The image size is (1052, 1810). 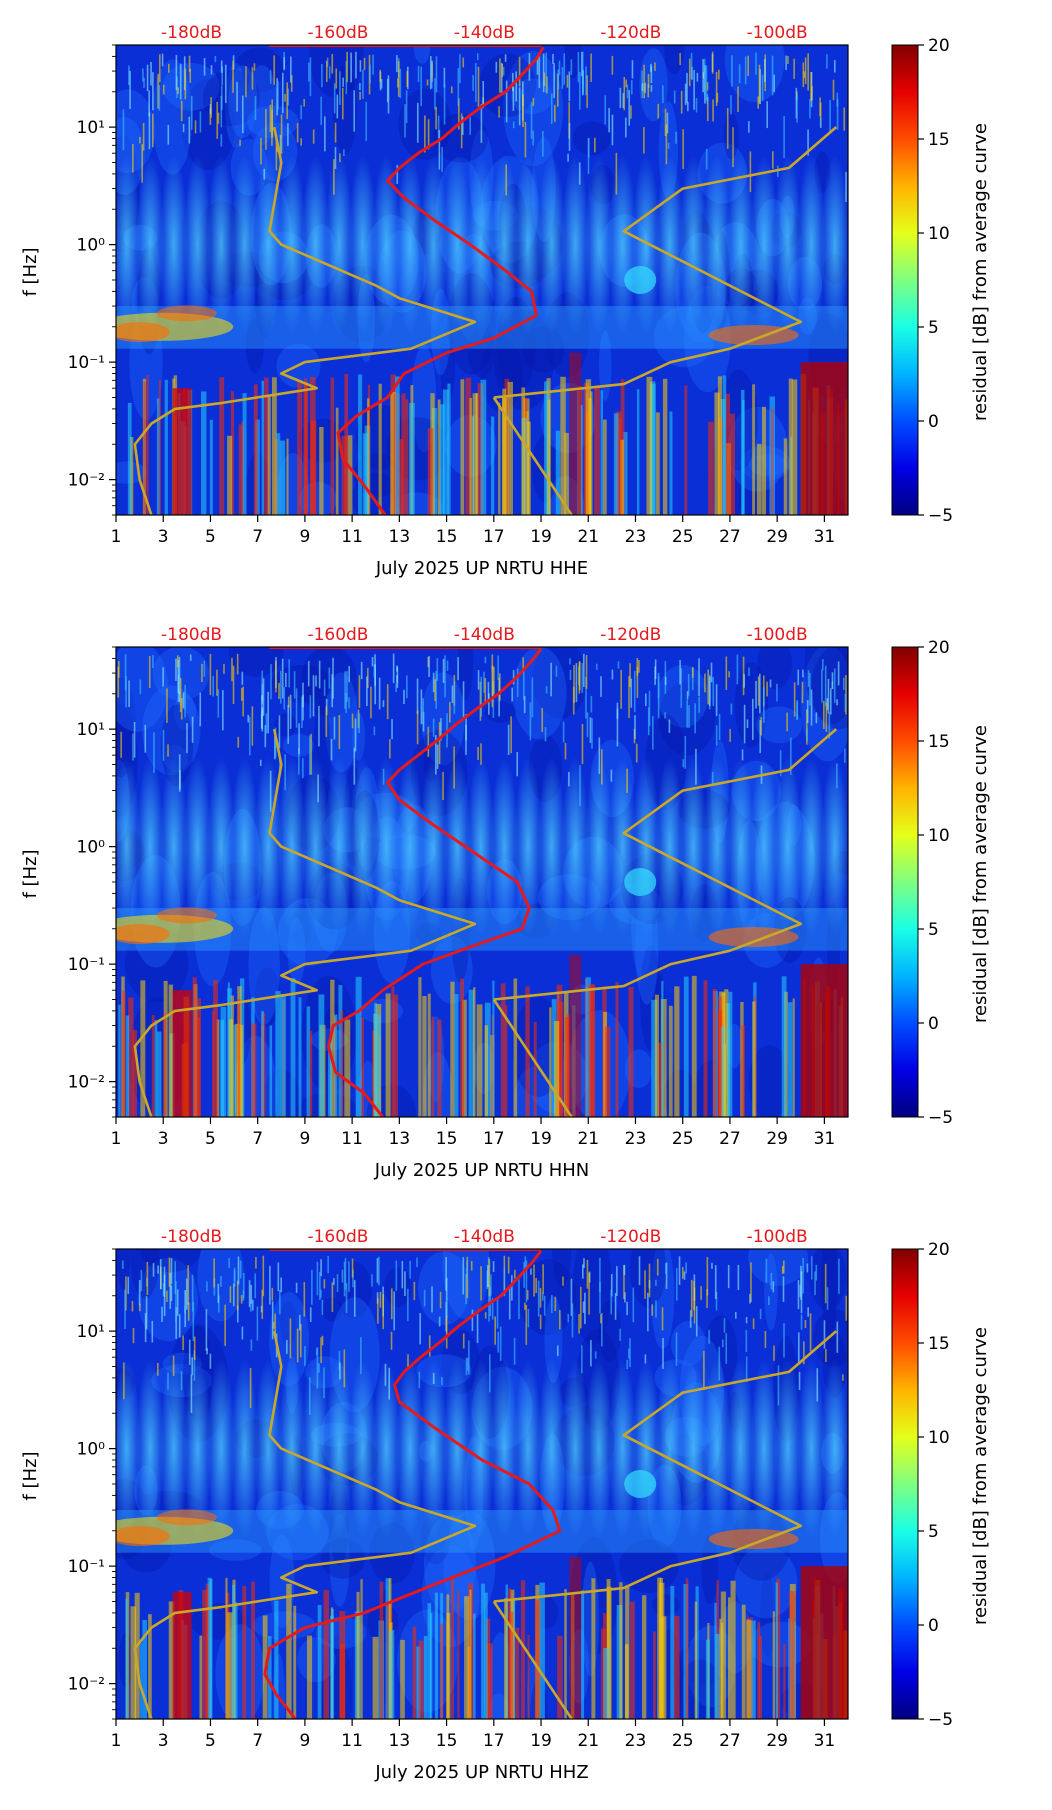 What do you see at coordinates (980, 874) in the screenshot?
I see `colorbar-label: residual [dB] from average curve` at bounding box center [980, 874].